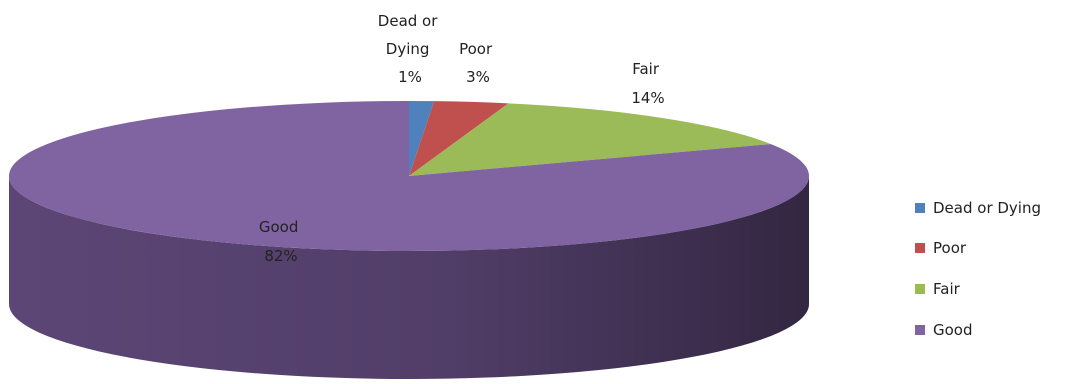 This screenshot has height=384, width=1075. Describe the element at coordinates (978, 269) in the screenshot. I see `legend: Dead or Dying Poor Fair Good` at that location.